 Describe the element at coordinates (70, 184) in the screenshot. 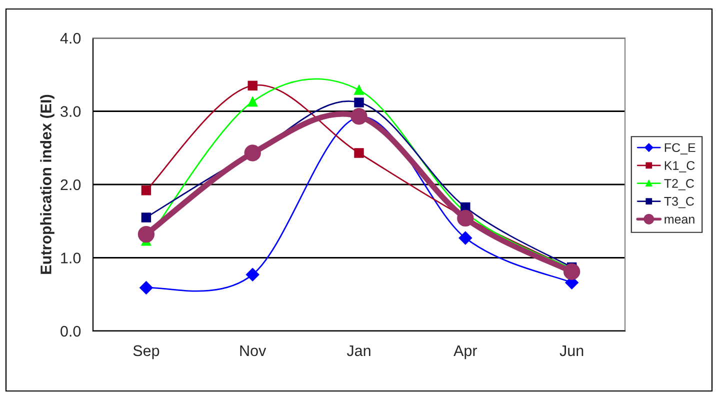

I see `y-tick-label: 2.0` at that location.